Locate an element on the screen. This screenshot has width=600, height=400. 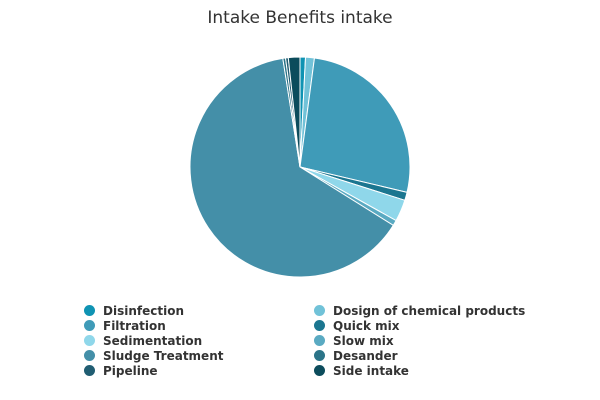
legend-item-disinfection: Disinfection is located at coordinates (199, 310).